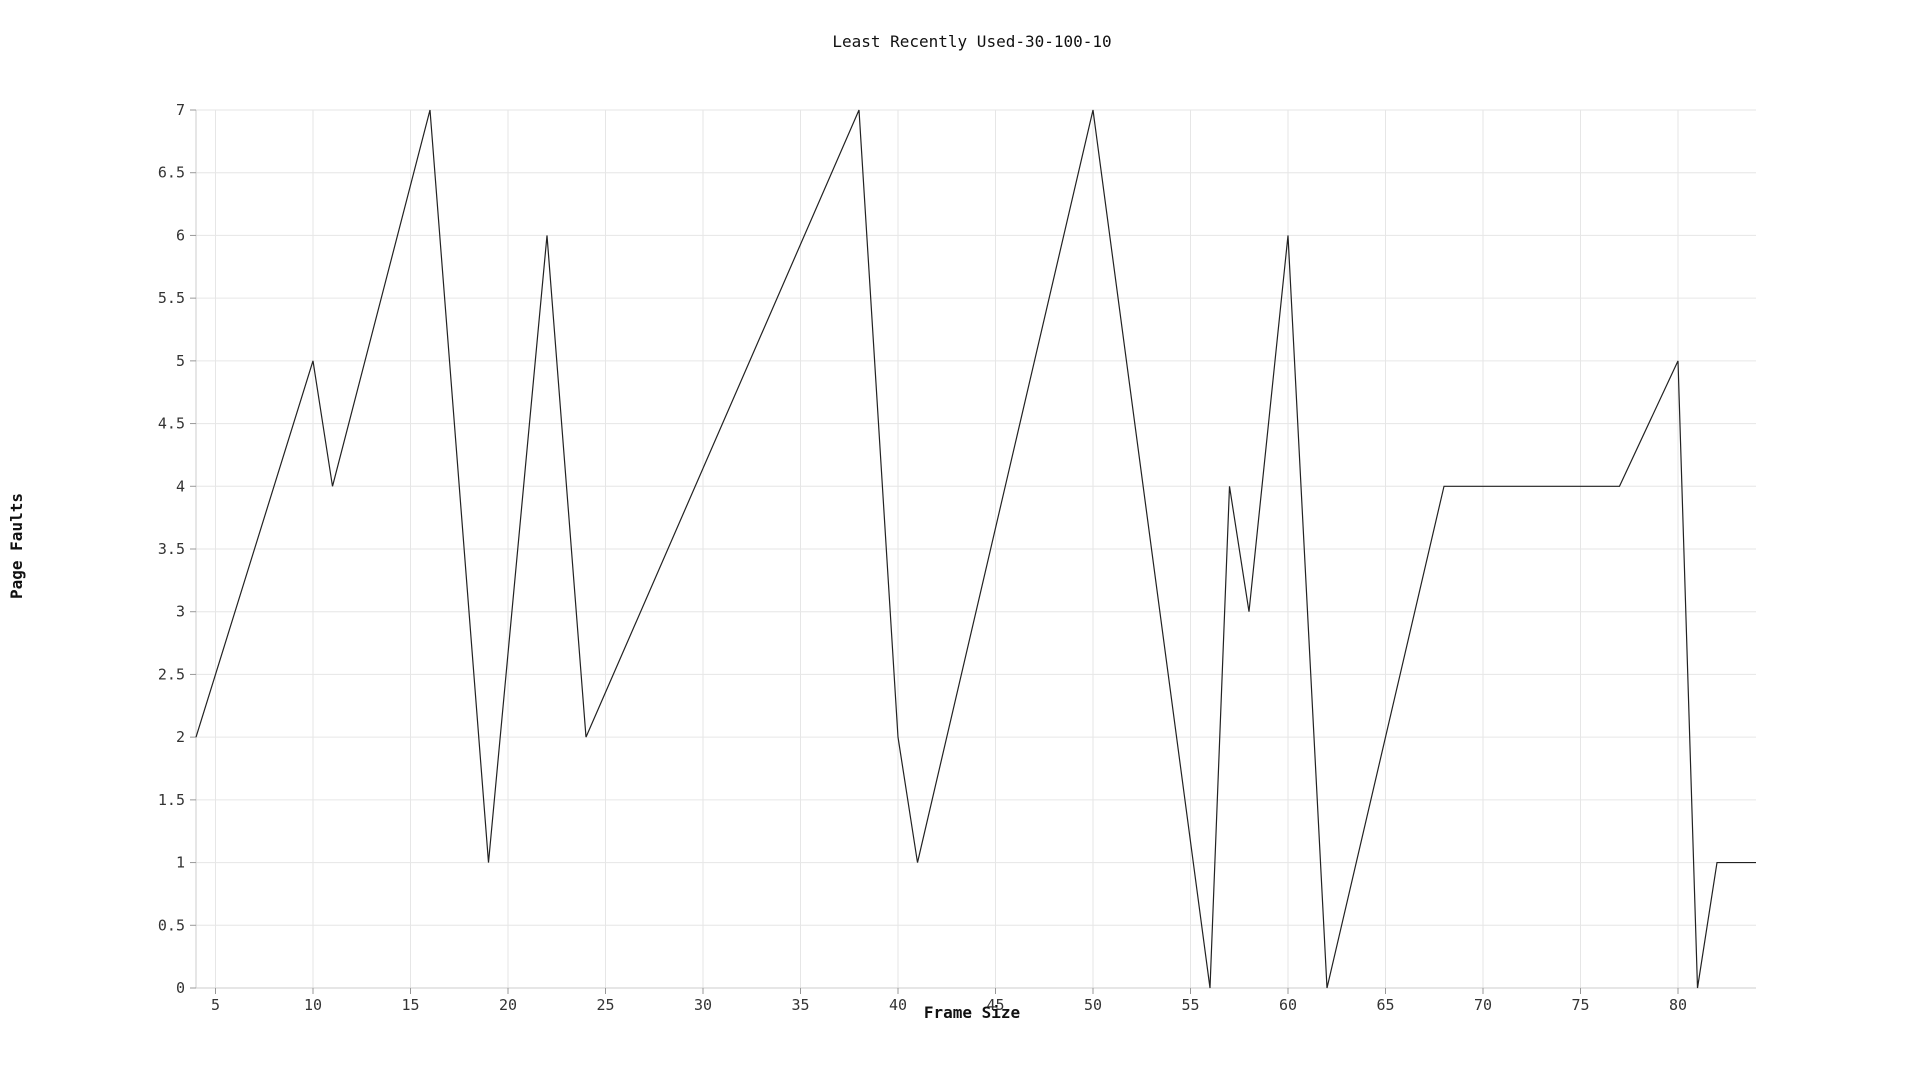  What do you see at coordinates (410, 1005) in the screenshot?
I see `x-tick-label: 15` at bounding box center [410, 1005].